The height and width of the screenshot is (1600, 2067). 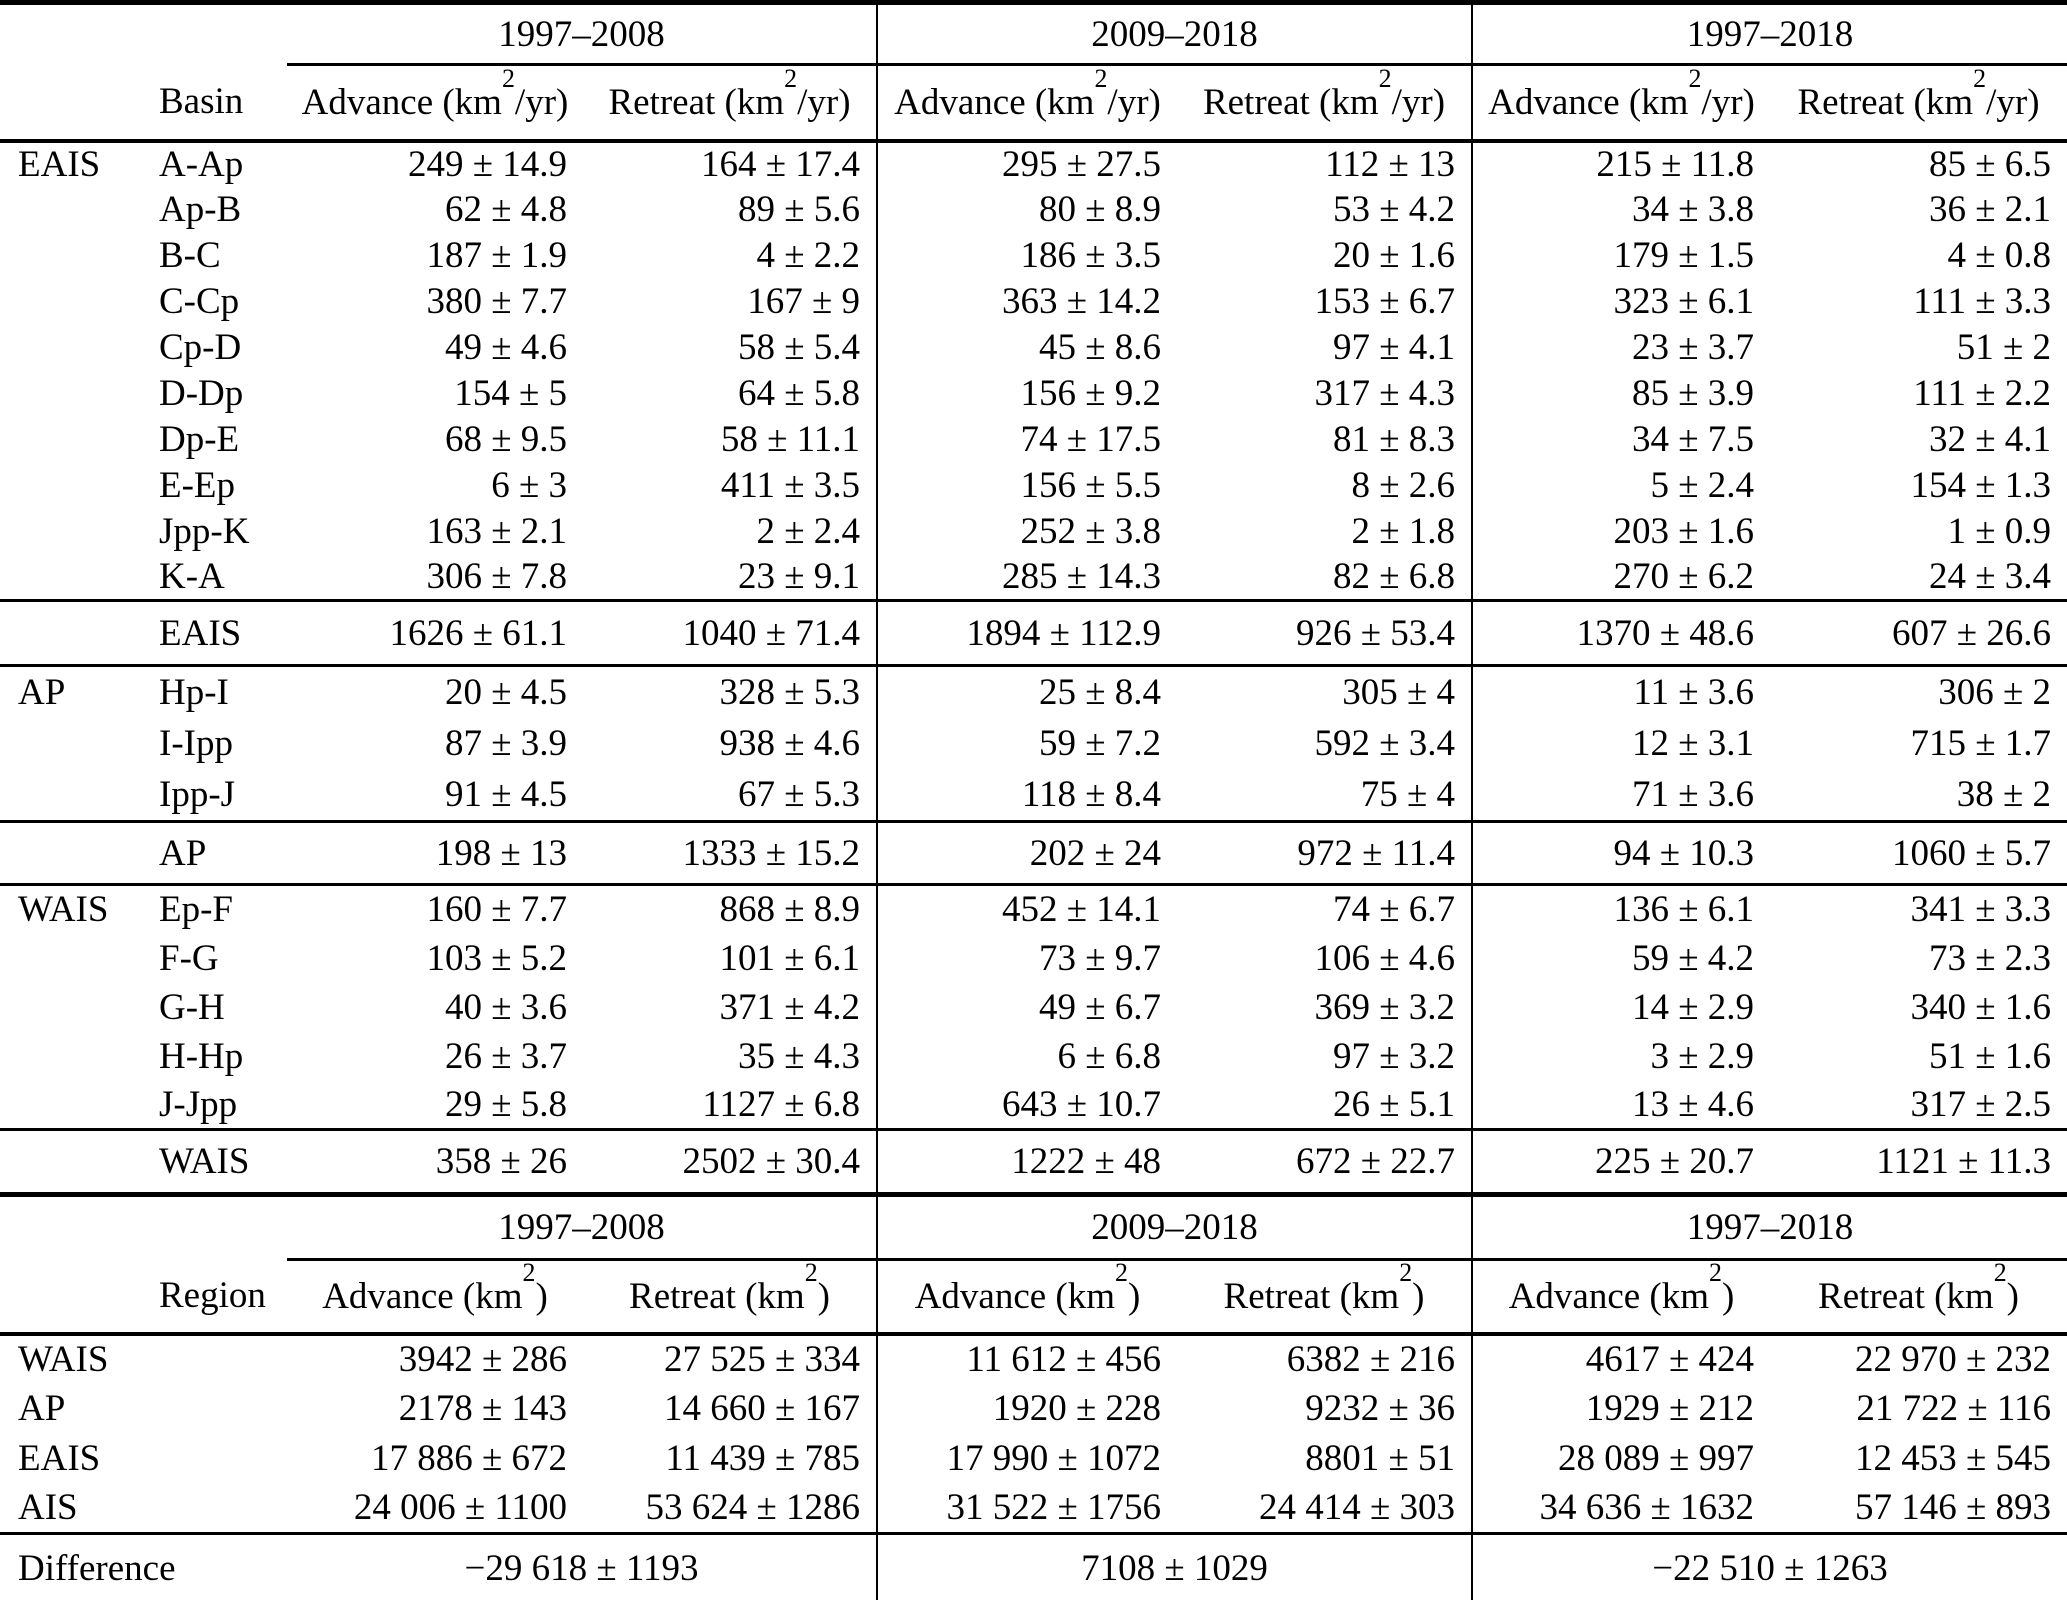 I want to click on advance-rate-header-p1: Advance (km2/yr), so click(x=435, y=103).